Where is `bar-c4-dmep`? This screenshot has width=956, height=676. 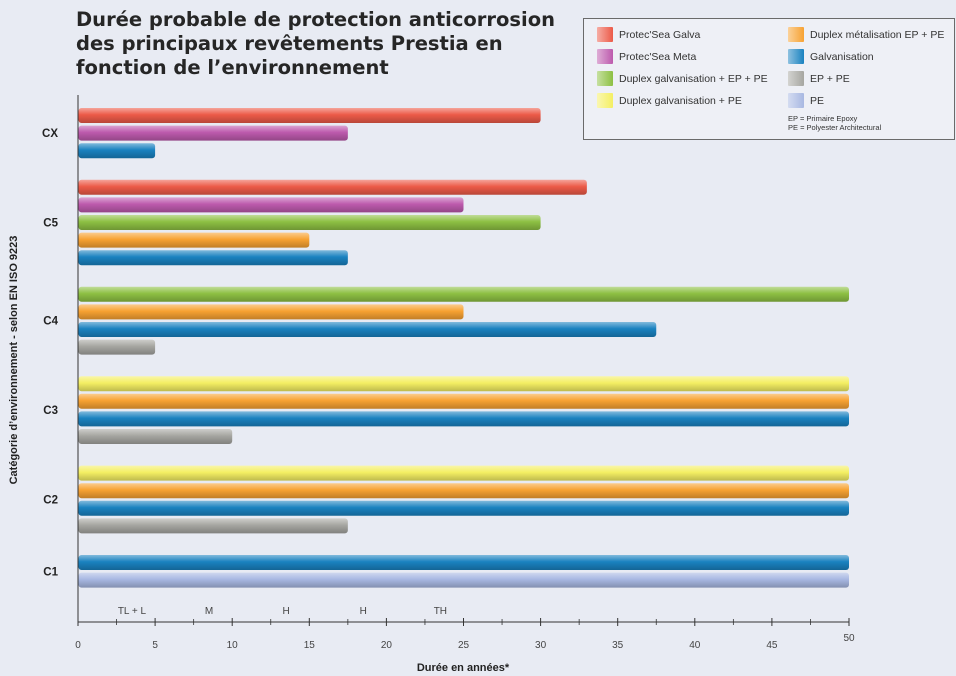
bar-c4-dmep is located at coordinates (271, 312).